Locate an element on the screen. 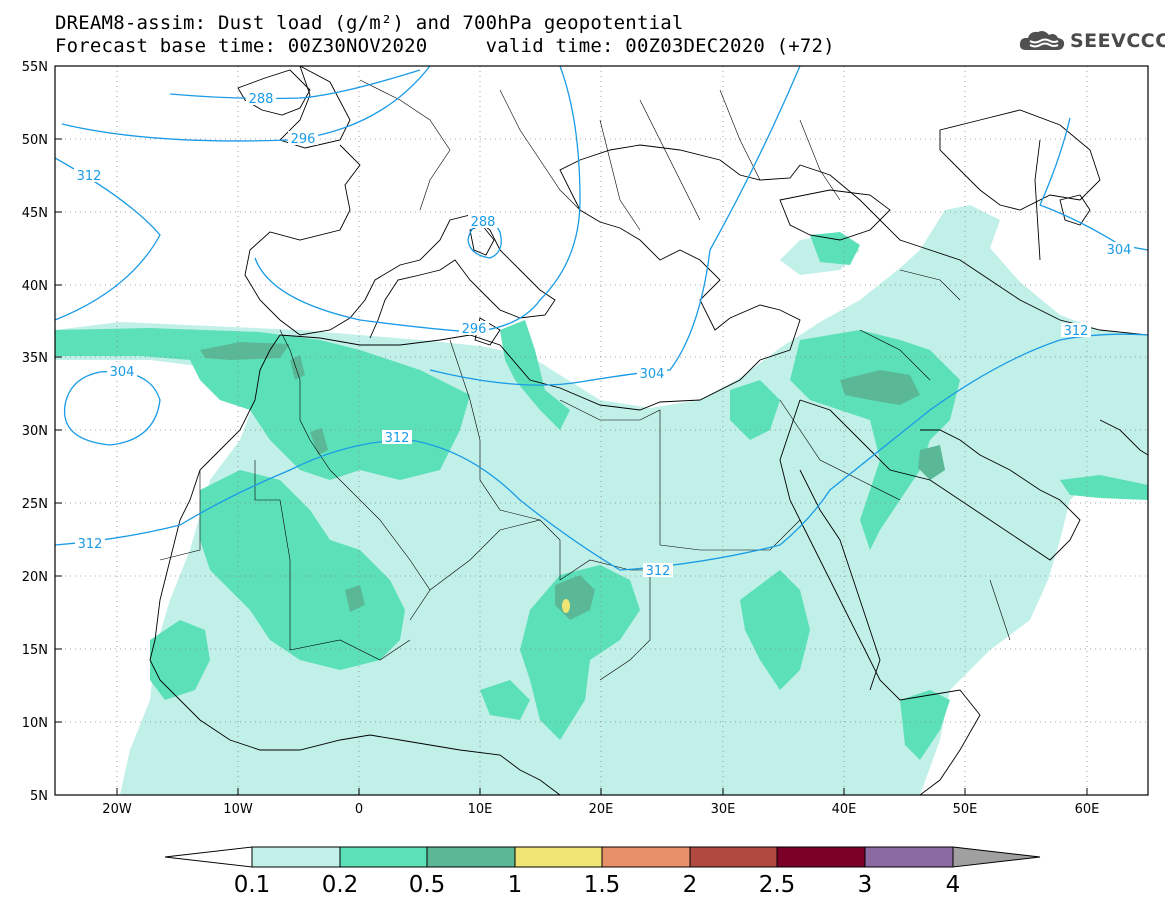 This screenshot has width=1165, height=907. lat-label: 20N is located at coordinates (35, 577).